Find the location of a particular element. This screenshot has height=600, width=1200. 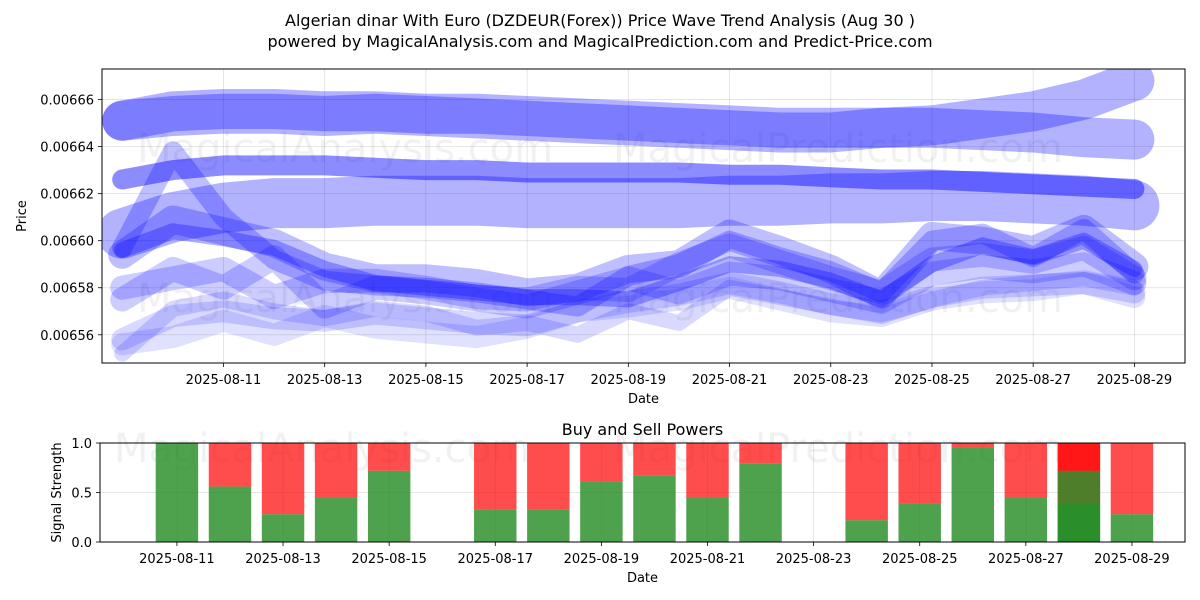

y-tick-label: 1.0 is located at coordinates (81, 444).